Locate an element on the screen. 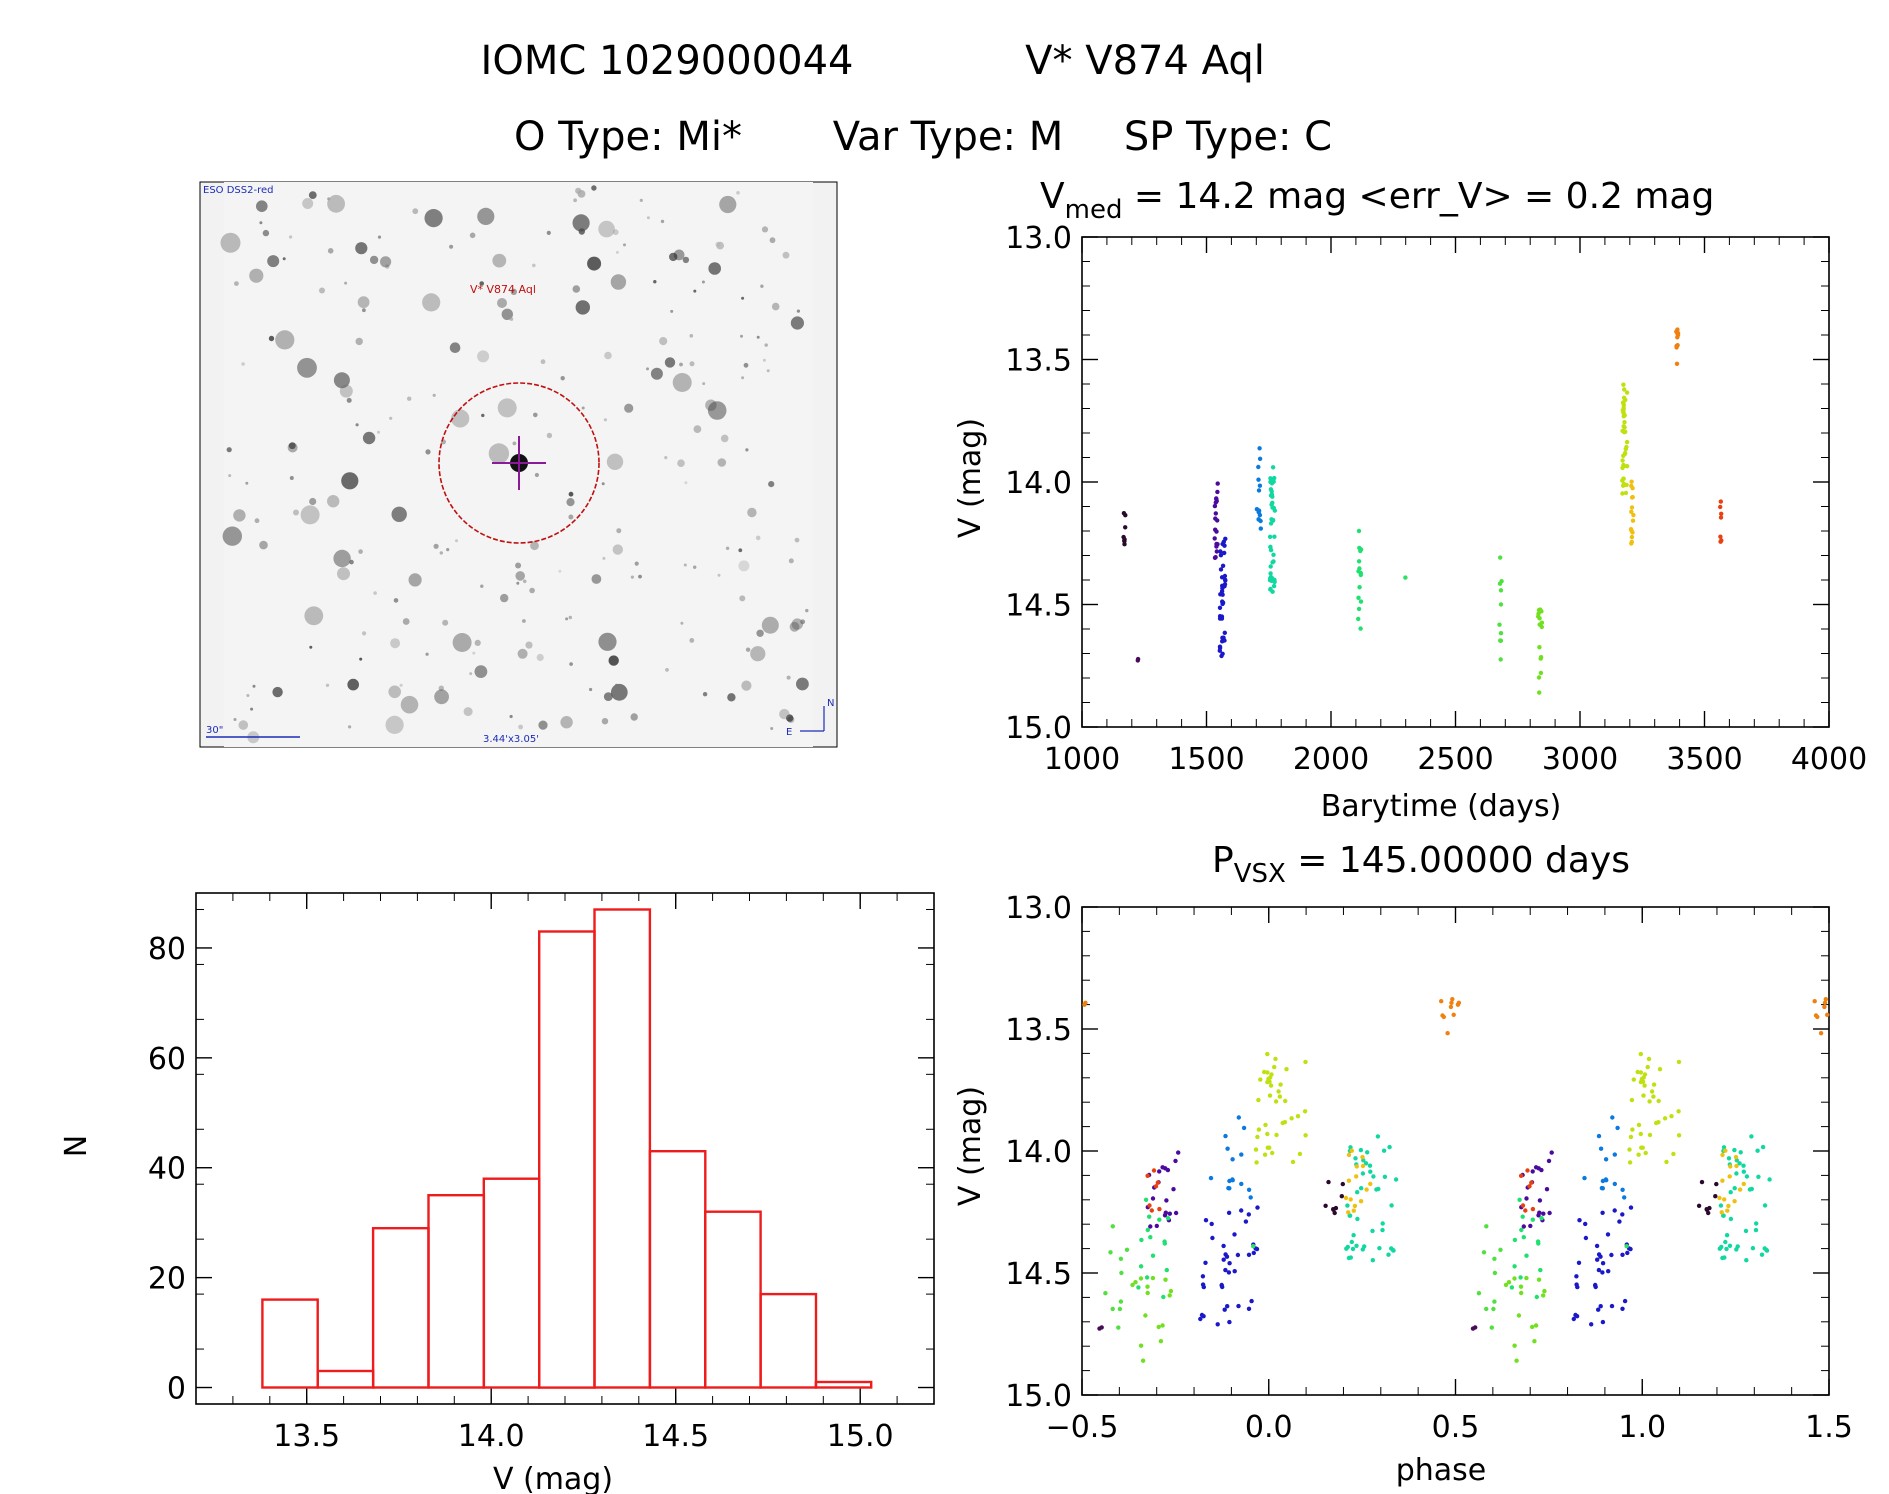  histogram-xtick-label: 15.0 is located at coordinates (860, 1436).